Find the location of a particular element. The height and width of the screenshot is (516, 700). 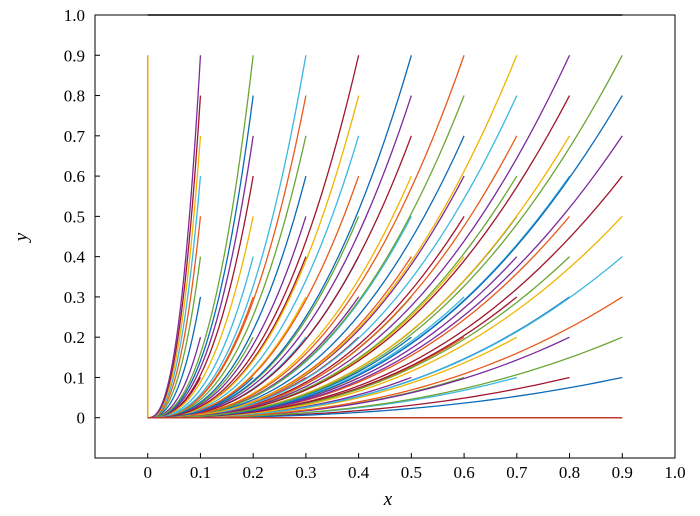

y-tick-label: 0.2 is located at coordinates (74, 337).